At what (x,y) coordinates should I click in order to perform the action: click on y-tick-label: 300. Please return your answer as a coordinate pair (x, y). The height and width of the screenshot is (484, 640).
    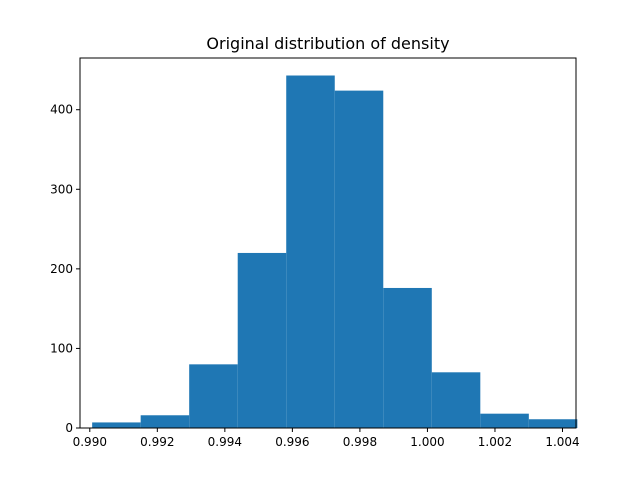
    Looking at the image, I should click on (61, 189).